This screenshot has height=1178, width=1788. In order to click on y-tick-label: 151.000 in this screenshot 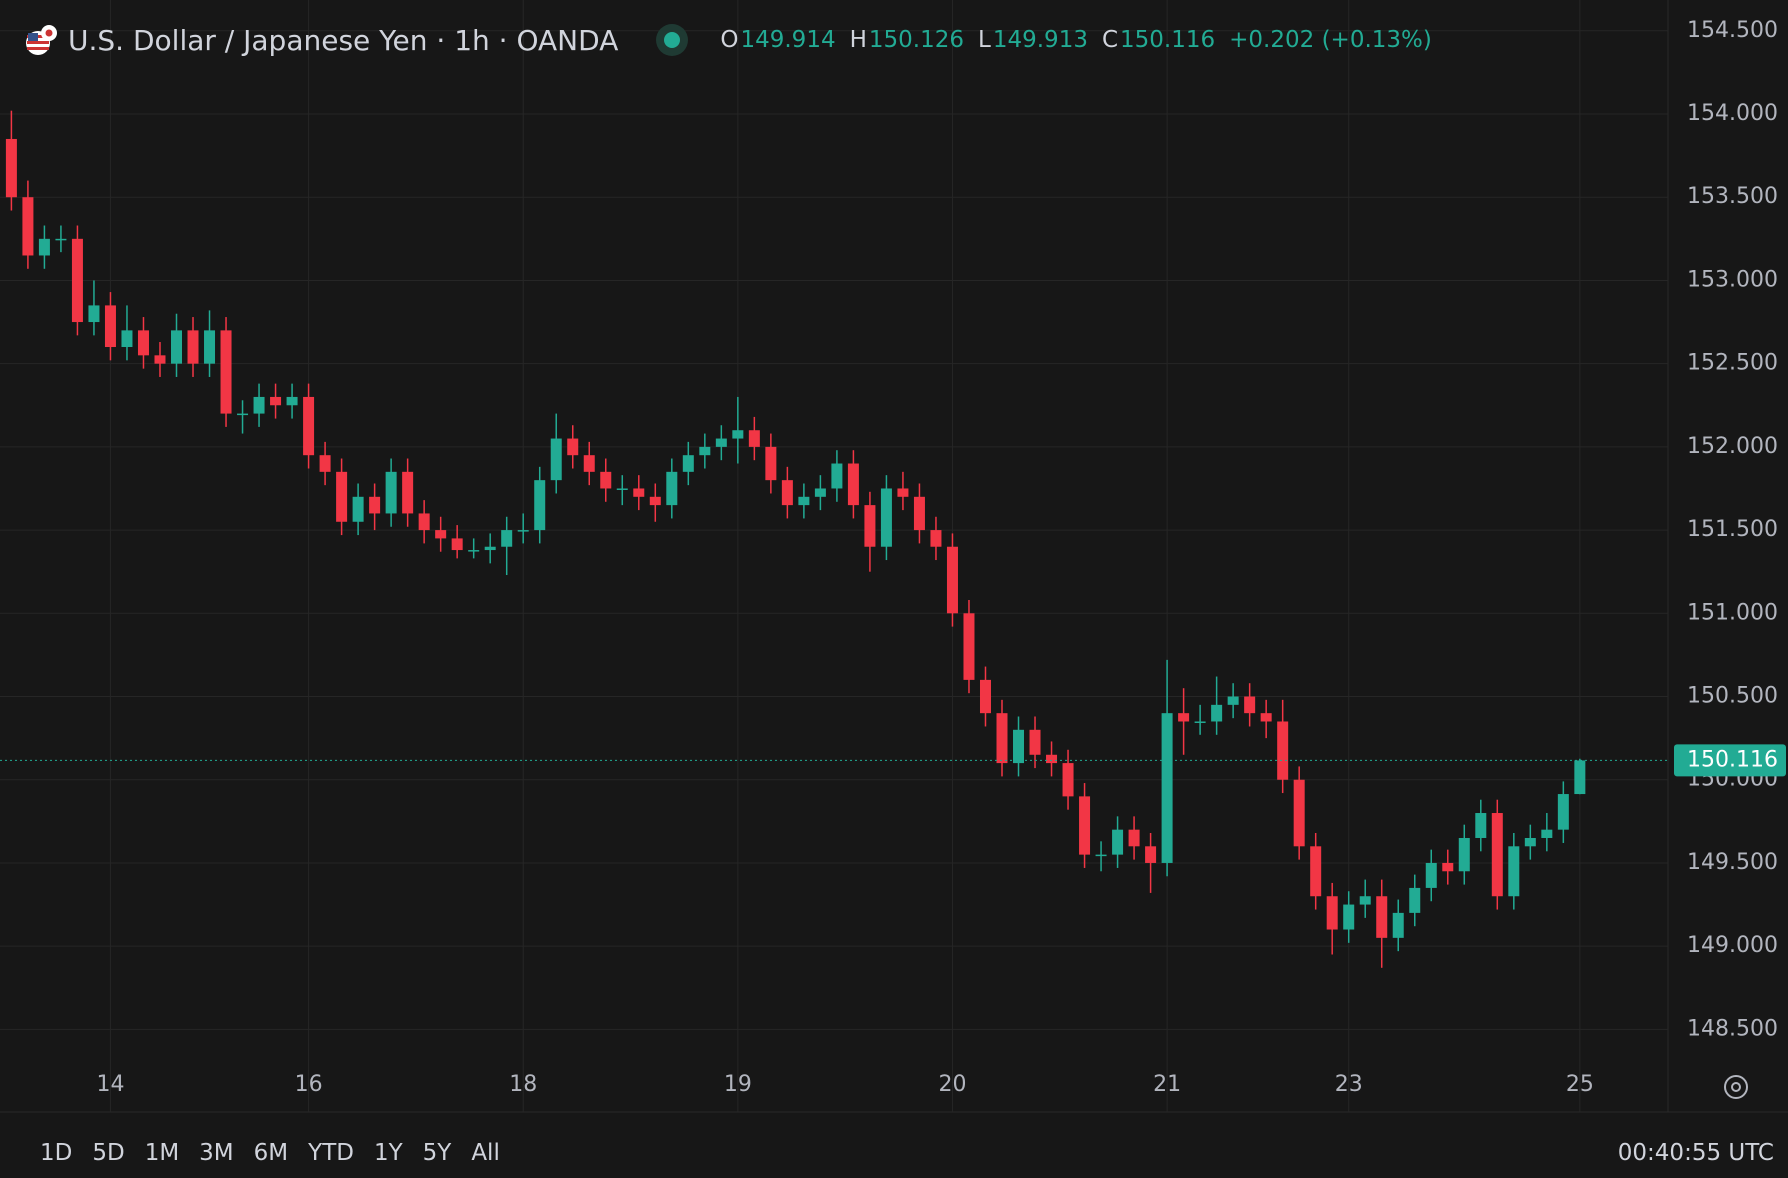, I will do `click(1732, 612)`.